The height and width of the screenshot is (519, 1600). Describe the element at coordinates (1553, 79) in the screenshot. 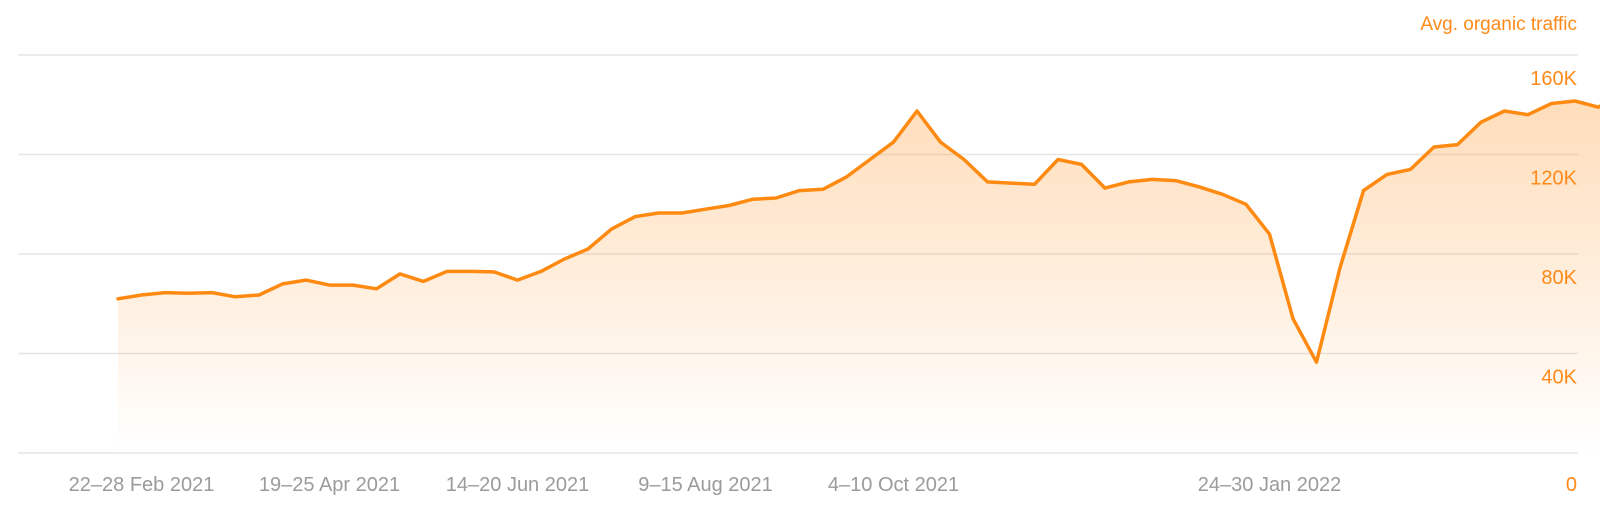

I see `y-tick-label: 160K` at that location.